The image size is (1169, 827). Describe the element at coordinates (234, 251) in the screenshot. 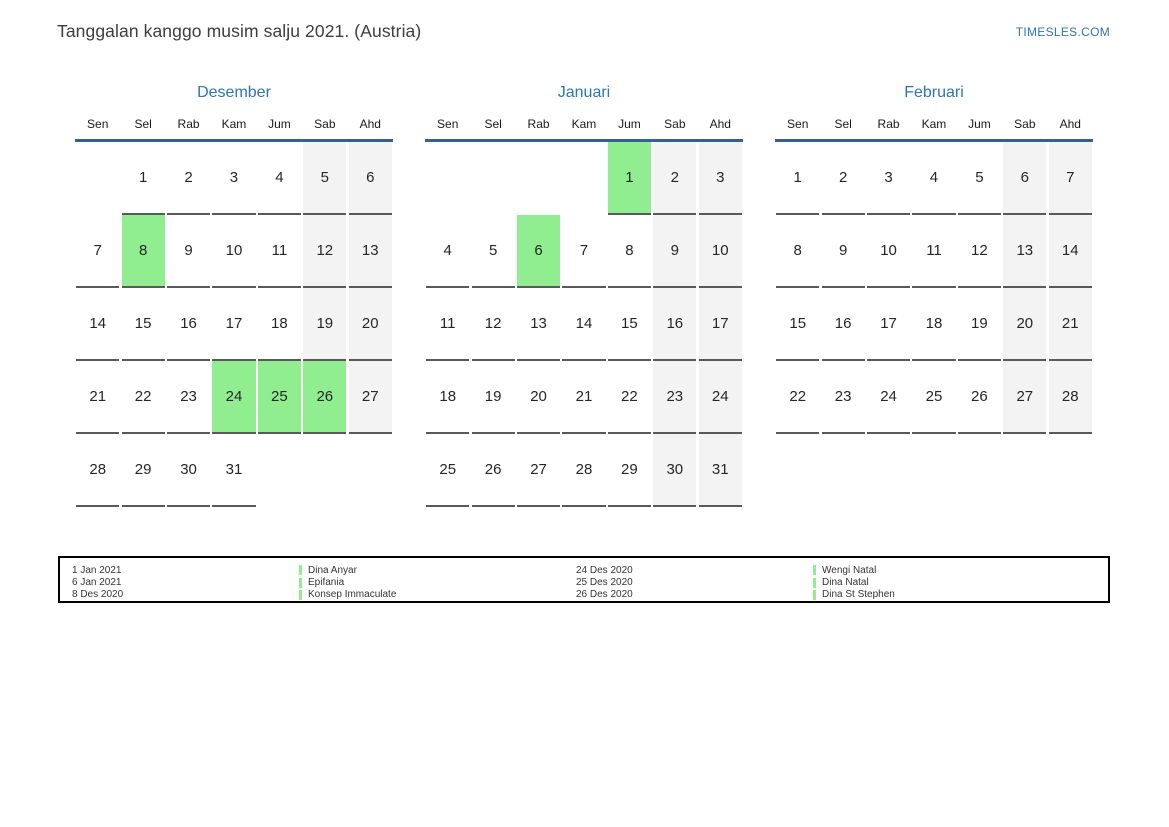

I see `week-row: 7 8 9 10 11 12 13` at that location.